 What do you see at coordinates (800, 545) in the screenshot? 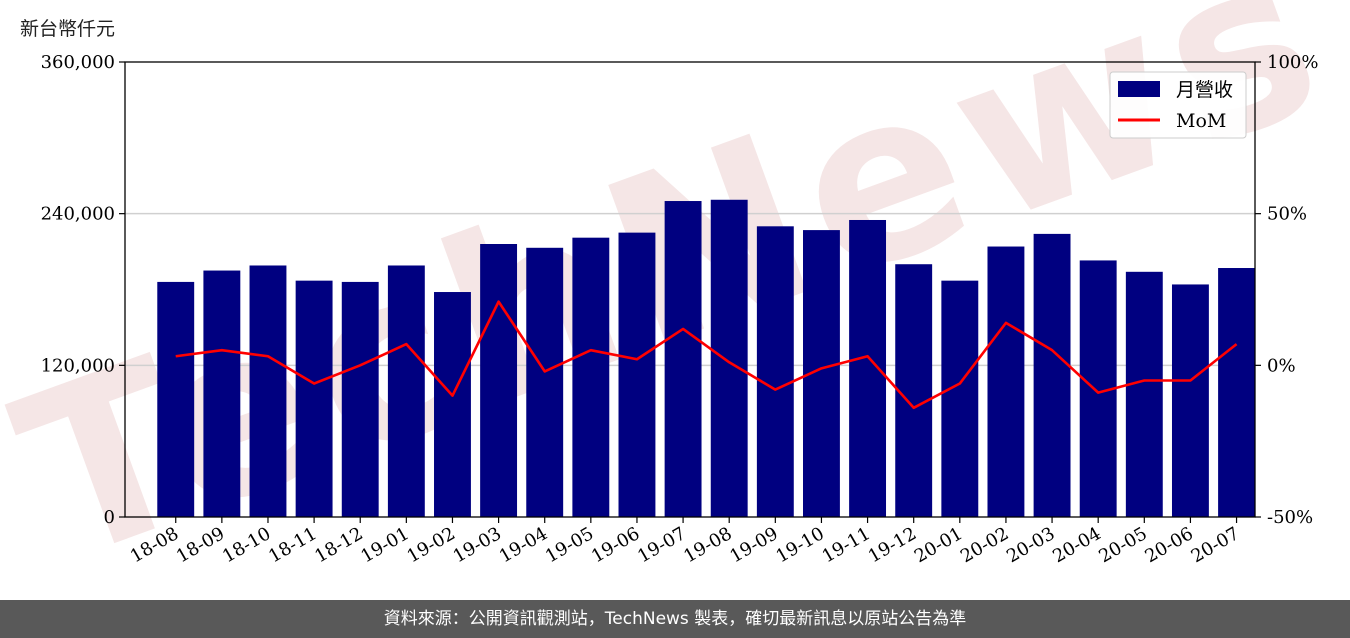
I see `x-tick-label: 19-10` at bounding box center [800, 545].